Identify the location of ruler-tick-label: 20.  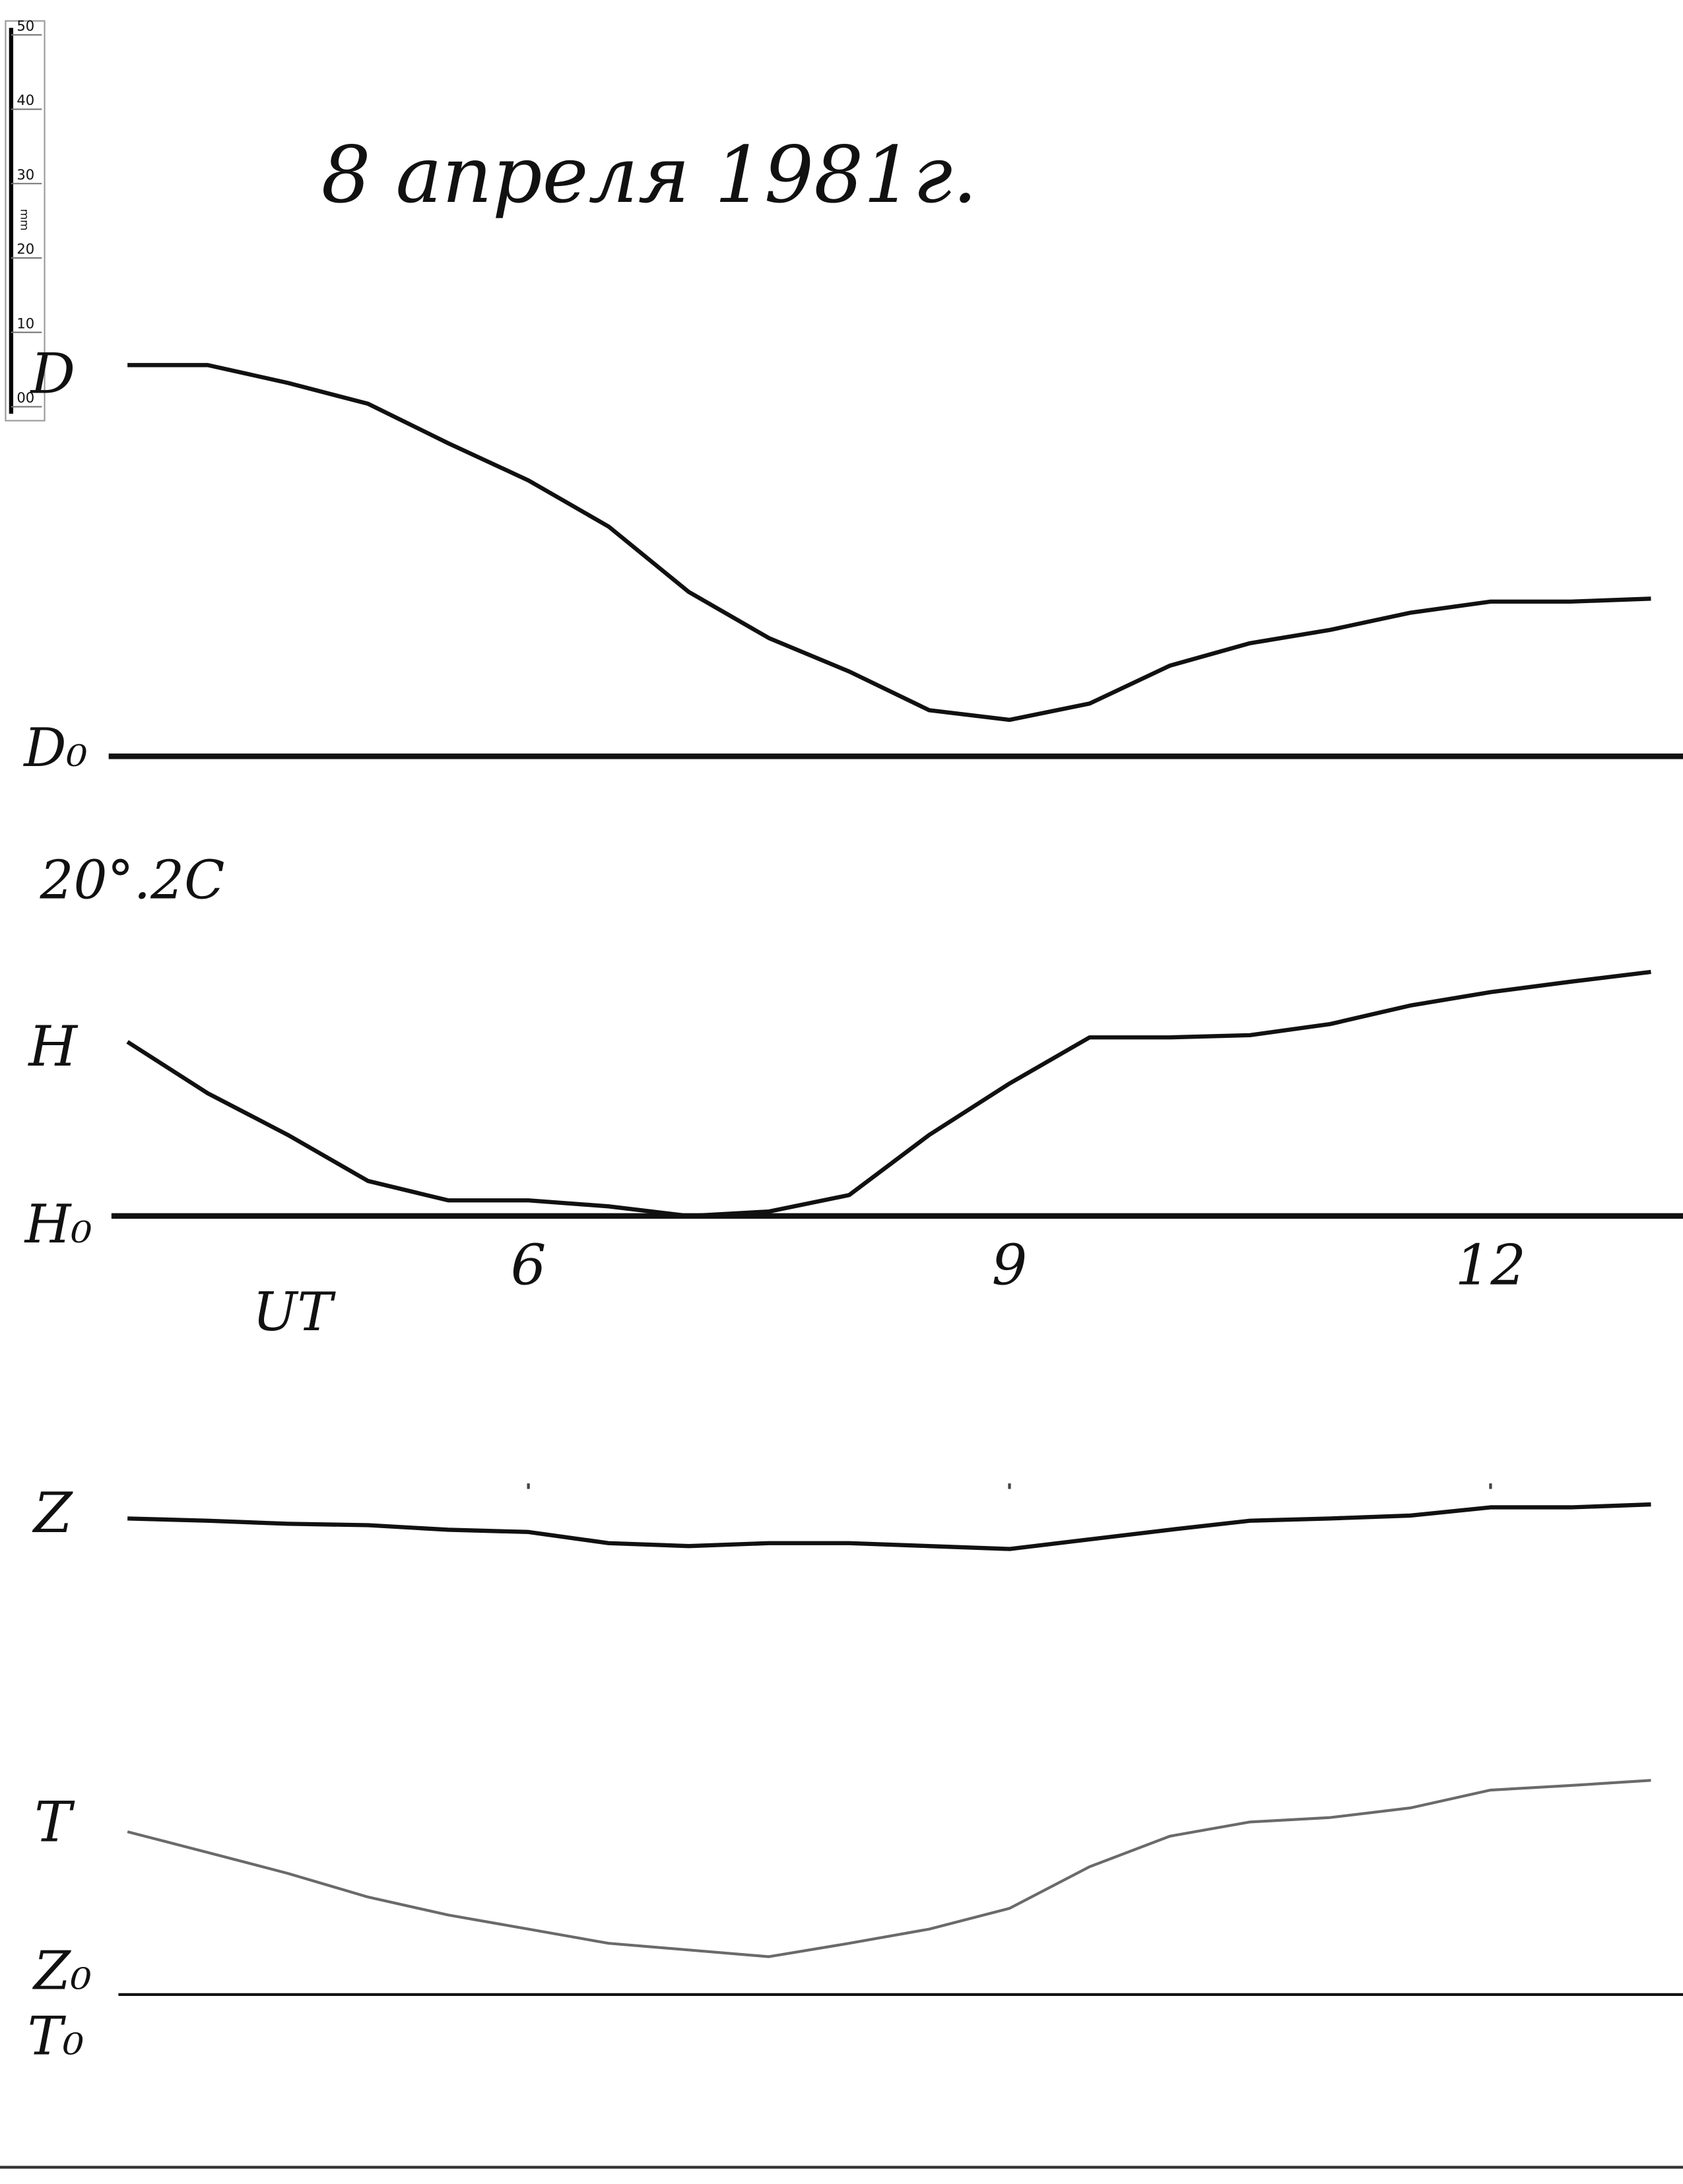
(25, 249).